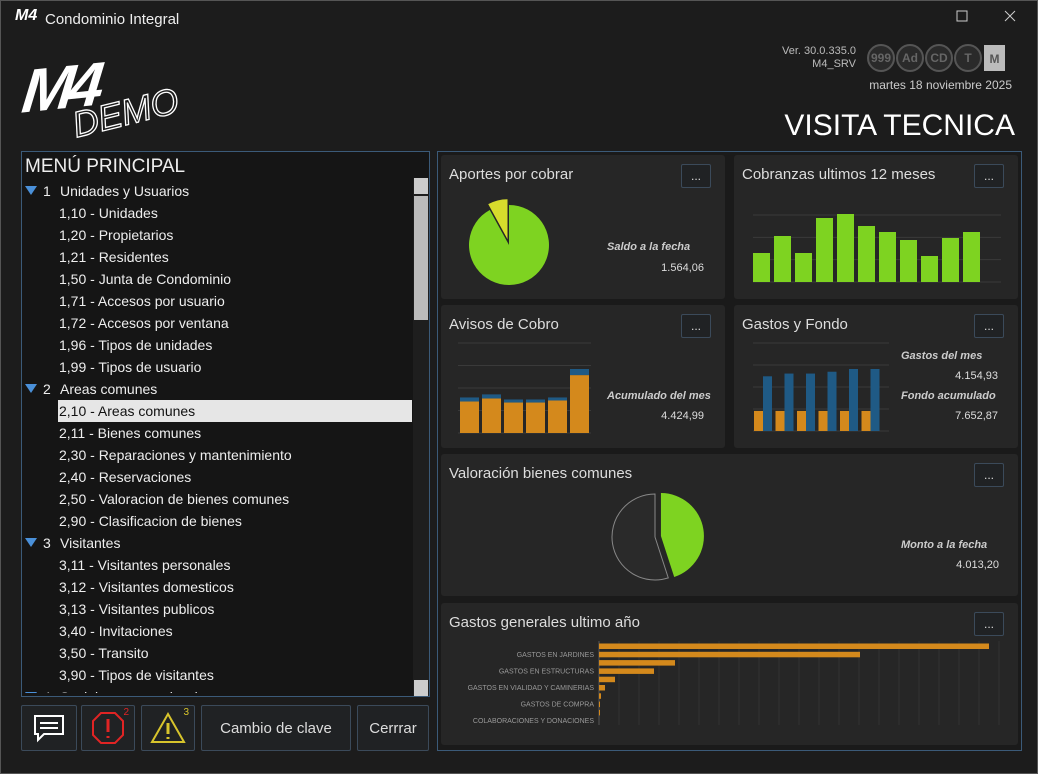 The height and width of the screenshot is (774, 1038). I want to click on window-title: Condominio Integral, so click(112, 19).